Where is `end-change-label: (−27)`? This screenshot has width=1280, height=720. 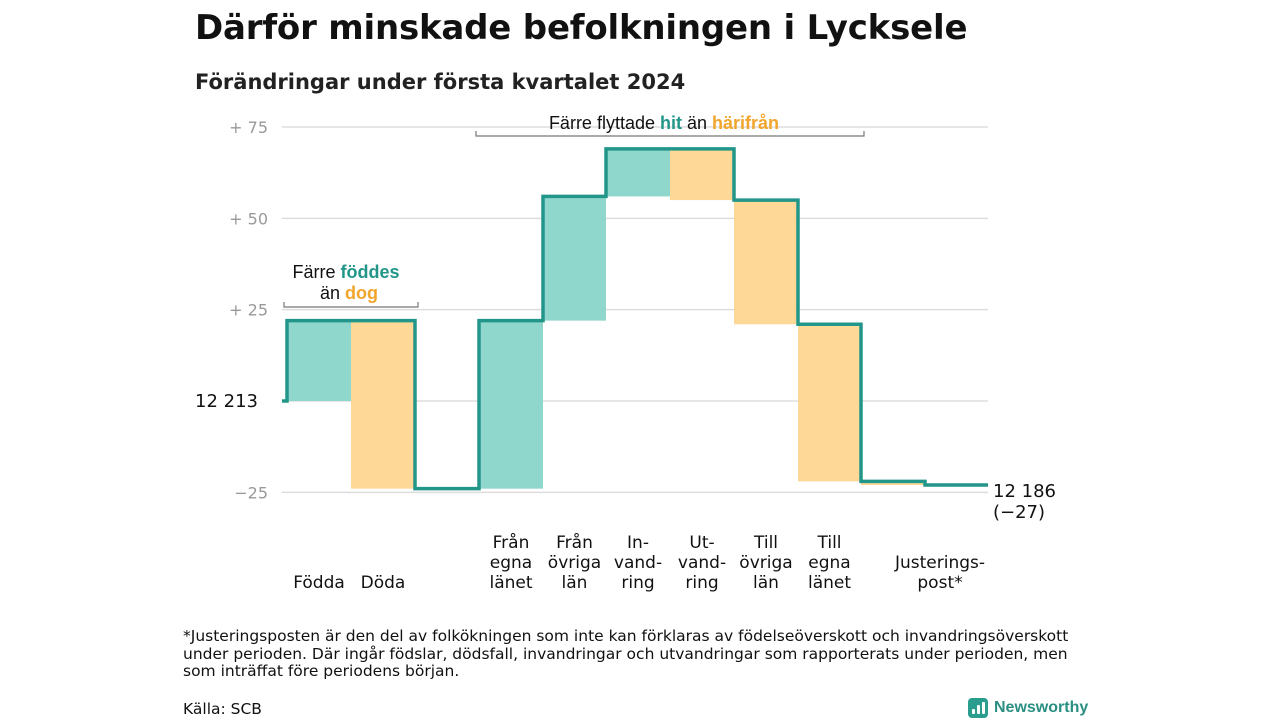 end-change-label: (−27) is located at coordinates (1019, 512).